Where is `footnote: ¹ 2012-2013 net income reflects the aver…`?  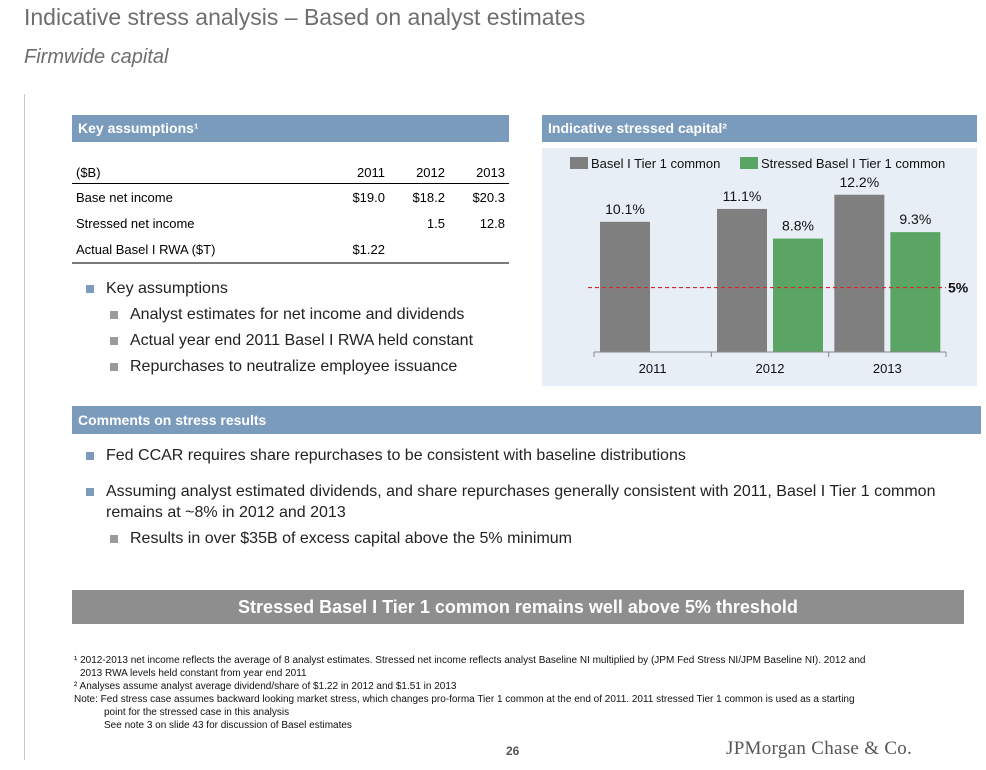
footnote: ¹ 2012-2013 net income reflects the aver… is located at coordinates (470, 660).